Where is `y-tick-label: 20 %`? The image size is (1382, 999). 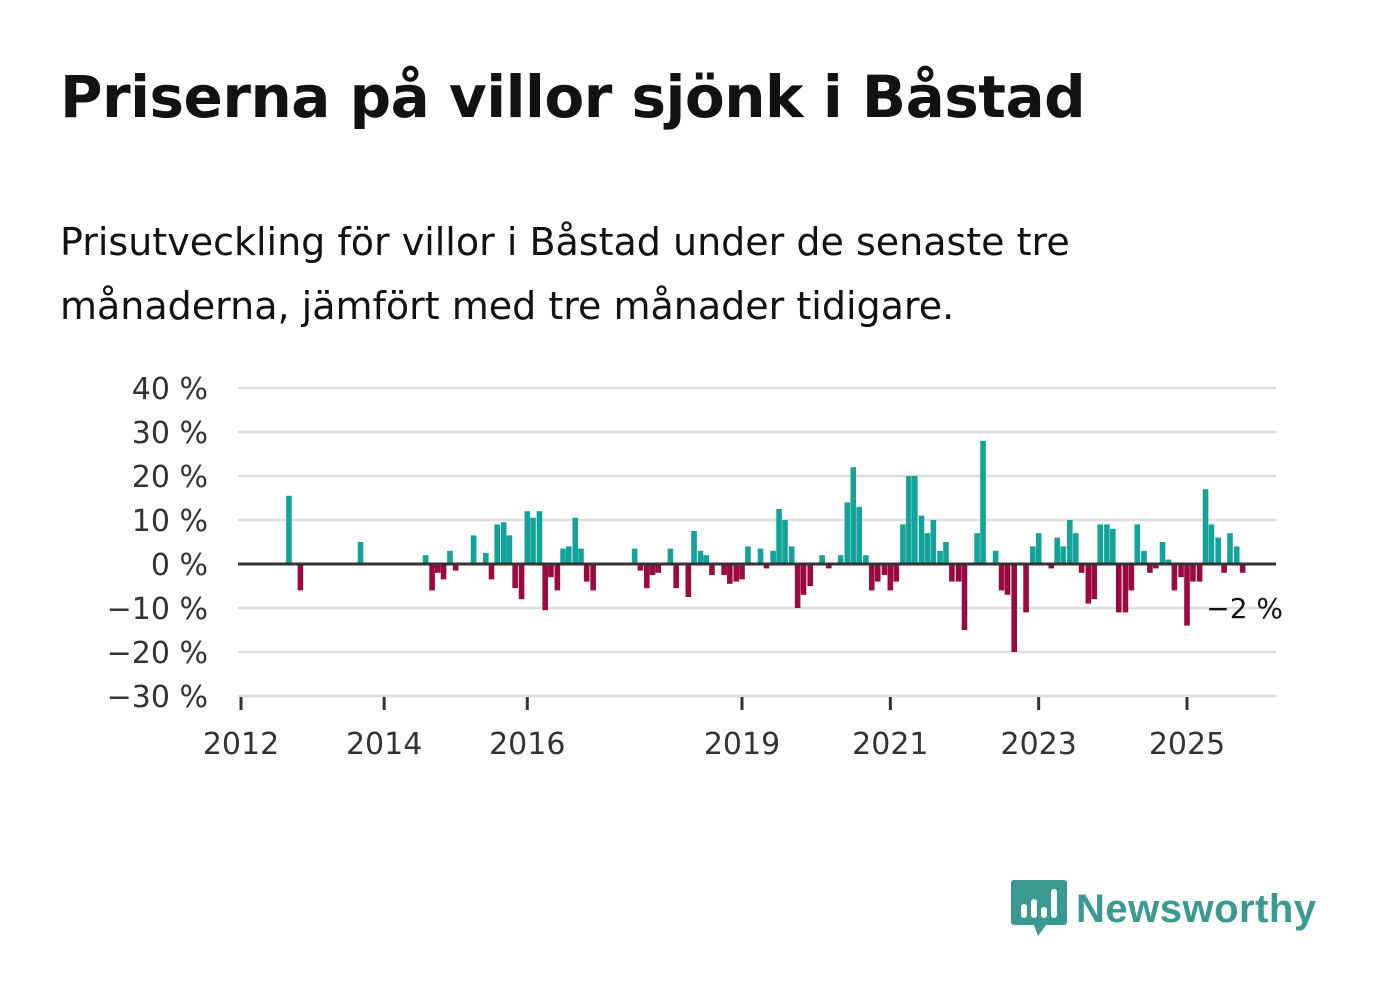 y-tick-label: 20 % is located at coordinates (170, 477).